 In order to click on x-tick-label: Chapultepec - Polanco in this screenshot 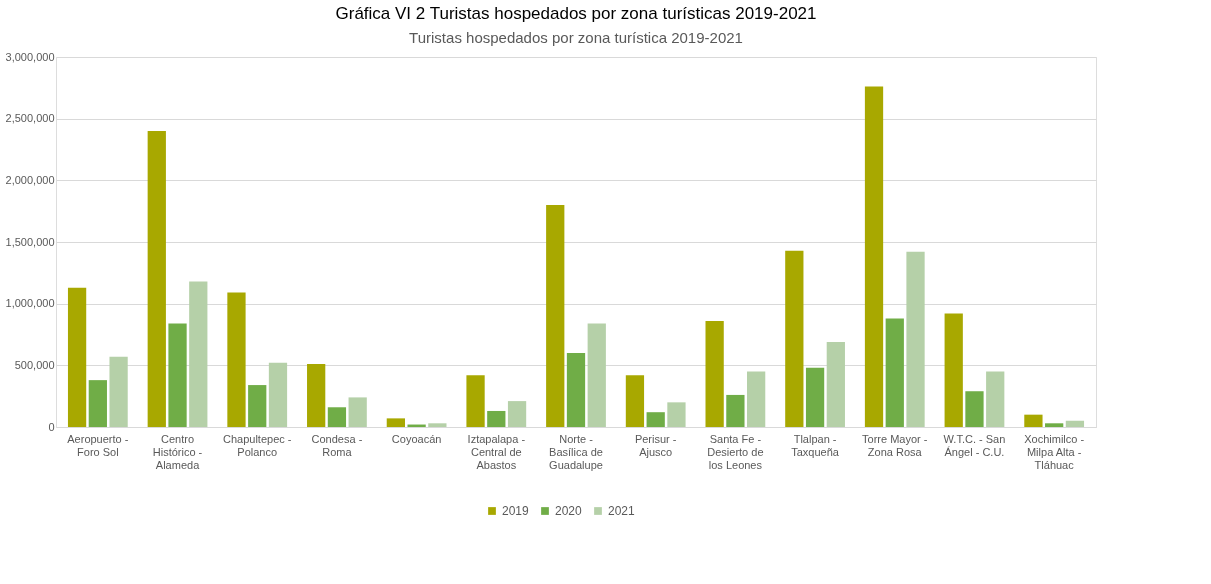, I will do `click(257, 445)`.